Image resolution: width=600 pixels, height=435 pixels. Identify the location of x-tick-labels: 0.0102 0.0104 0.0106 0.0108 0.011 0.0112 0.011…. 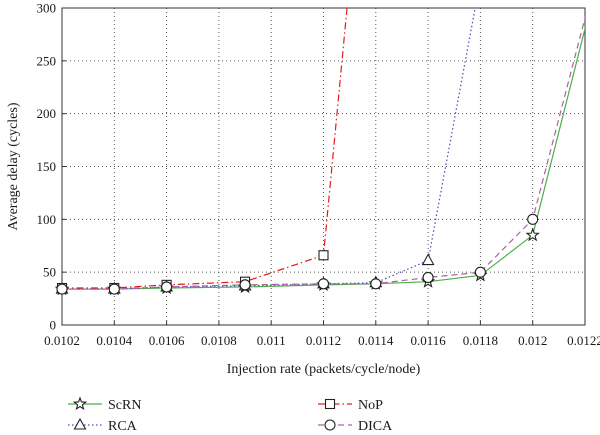
(322, 340).